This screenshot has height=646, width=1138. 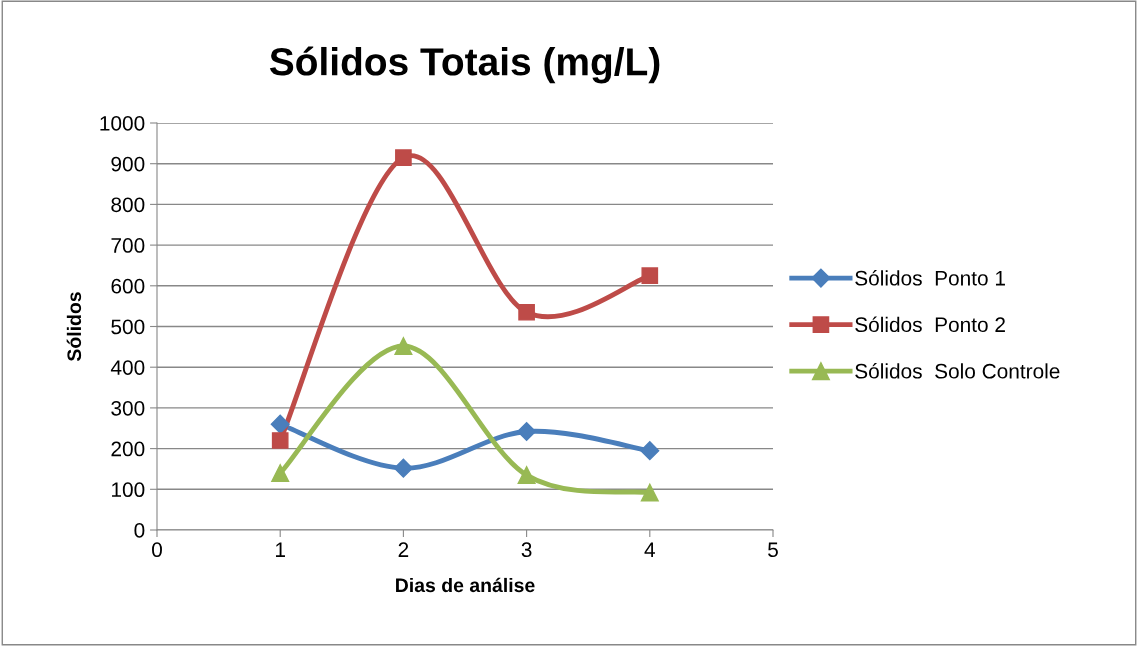 What do you see at coordinates (128, 286) in the screenshot?
I see `y-tick-label: 600` at bounding box center [128, 286].